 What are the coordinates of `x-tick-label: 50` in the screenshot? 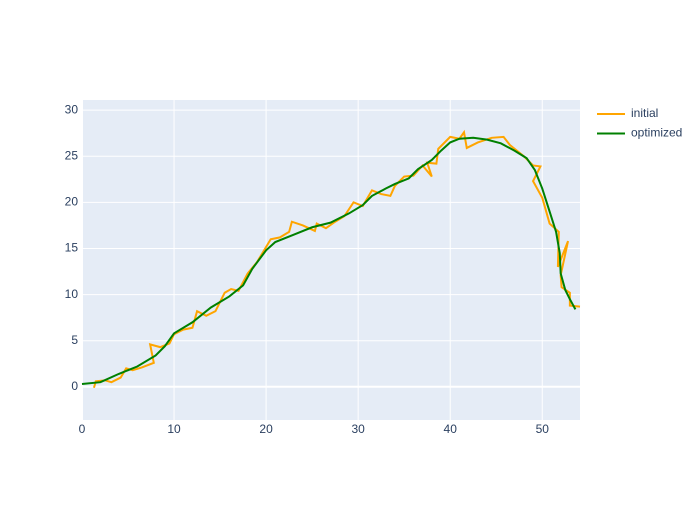 It's located at (543, 429).